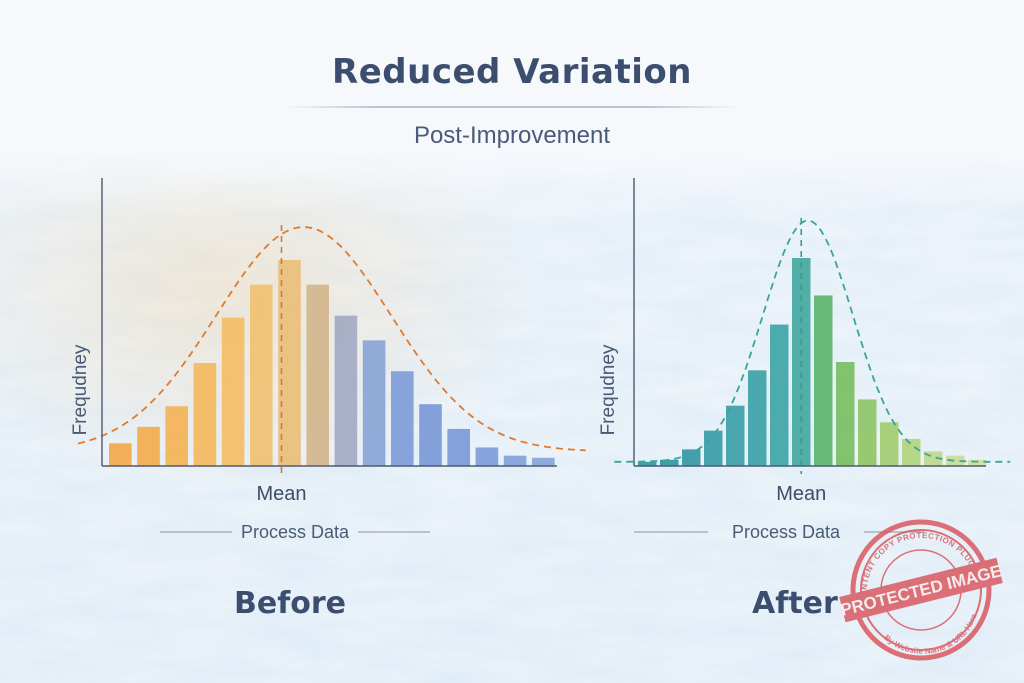  I want to click on page-title: Reduced Variation, so click(512, 72).